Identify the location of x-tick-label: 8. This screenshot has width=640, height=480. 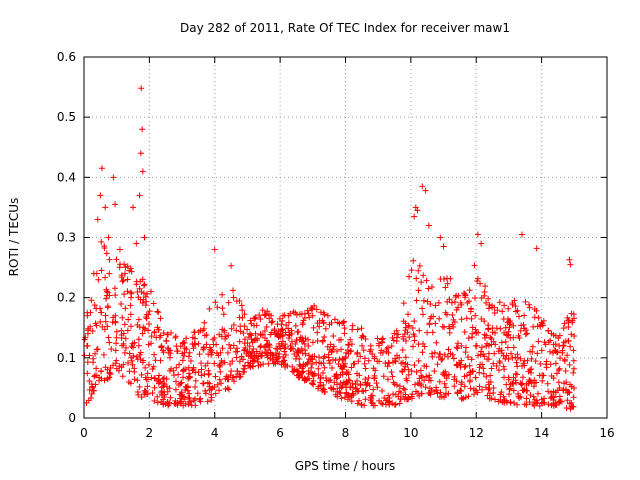
(346, 433).